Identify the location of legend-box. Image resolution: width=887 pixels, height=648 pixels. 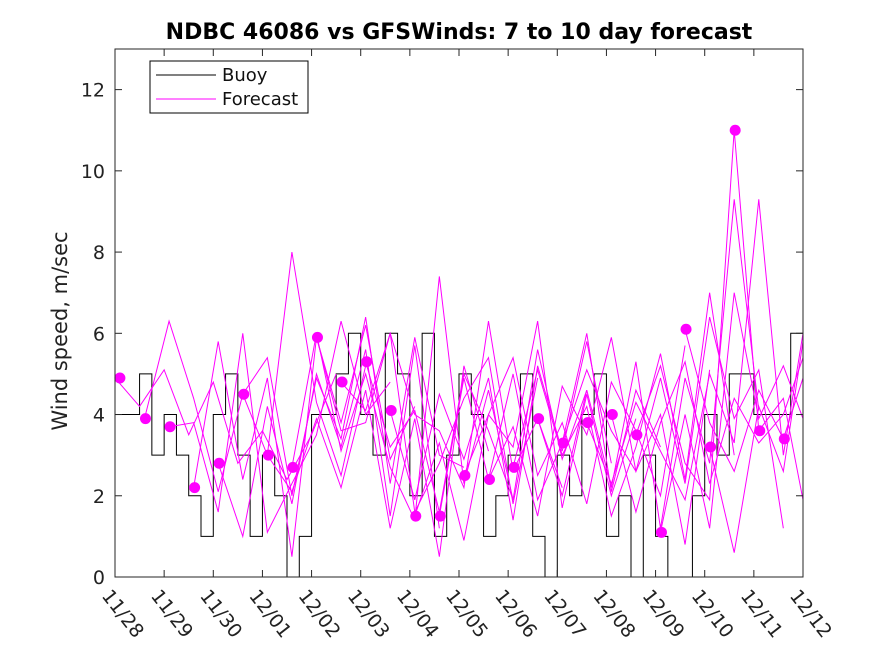
(229, 87).